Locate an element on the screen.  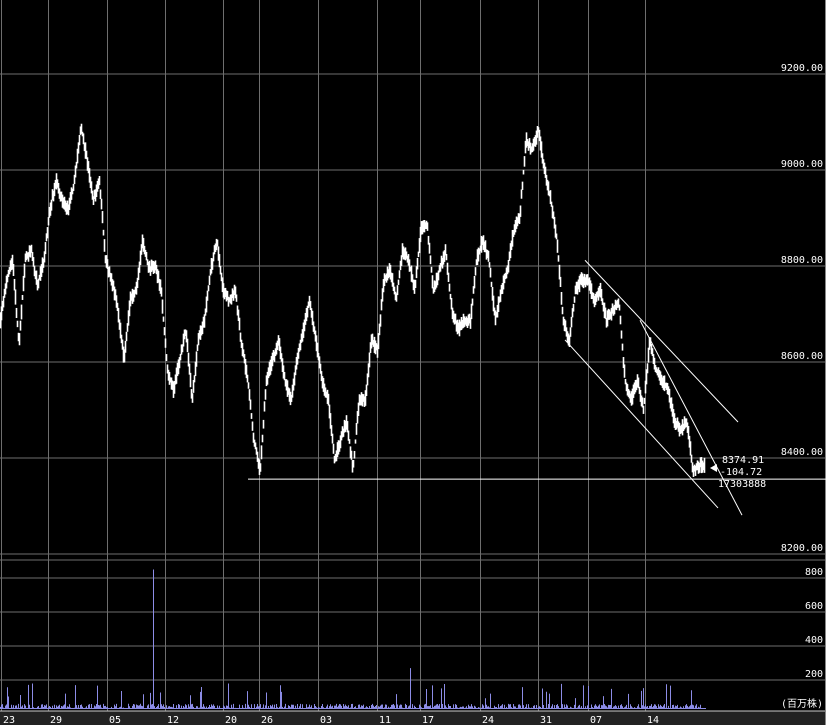
date-tick-label: 26 is located at coordinates (267, 720).